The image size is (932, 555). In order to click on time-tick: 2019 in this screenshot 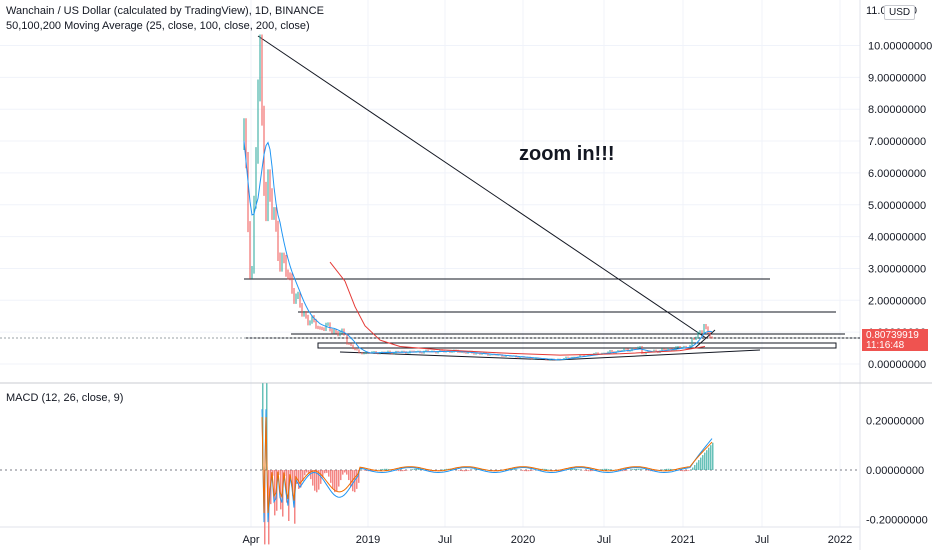, I will do `click(368, 540)`.